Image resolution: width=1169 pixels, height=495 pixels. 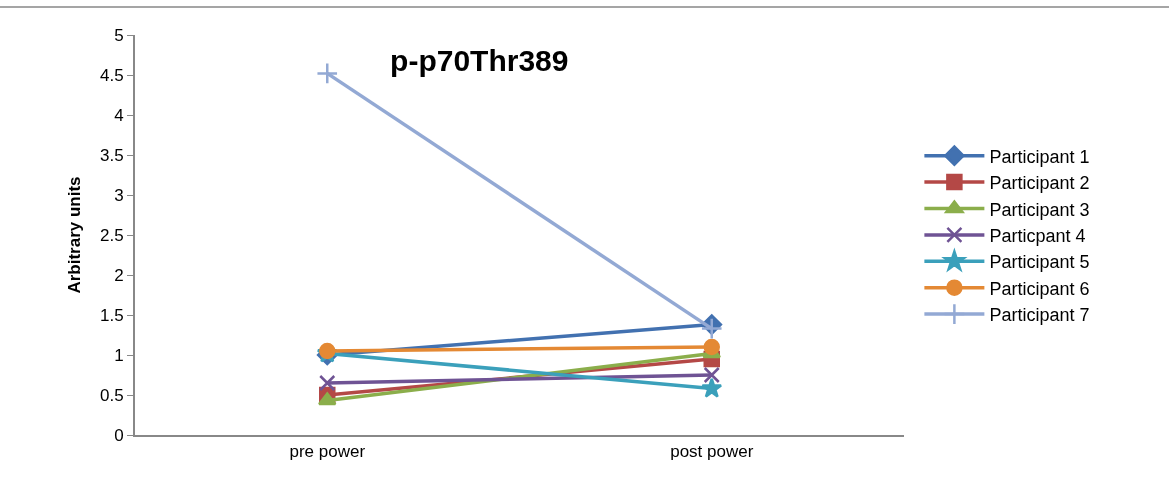 What do you see at coordinates (111, 75) in the screenshot?
I see `y-tick-label: 4.5` at bounding box center [111, 75].